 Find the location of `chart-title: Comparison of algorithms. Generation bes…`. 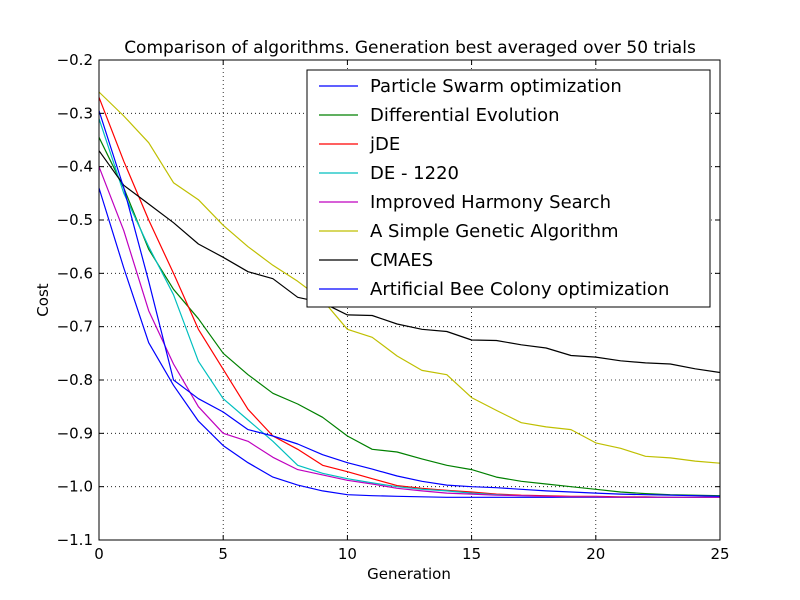

chart-title: Comparison of algorithms. Generation bes… is located at coordinates (410, 48).